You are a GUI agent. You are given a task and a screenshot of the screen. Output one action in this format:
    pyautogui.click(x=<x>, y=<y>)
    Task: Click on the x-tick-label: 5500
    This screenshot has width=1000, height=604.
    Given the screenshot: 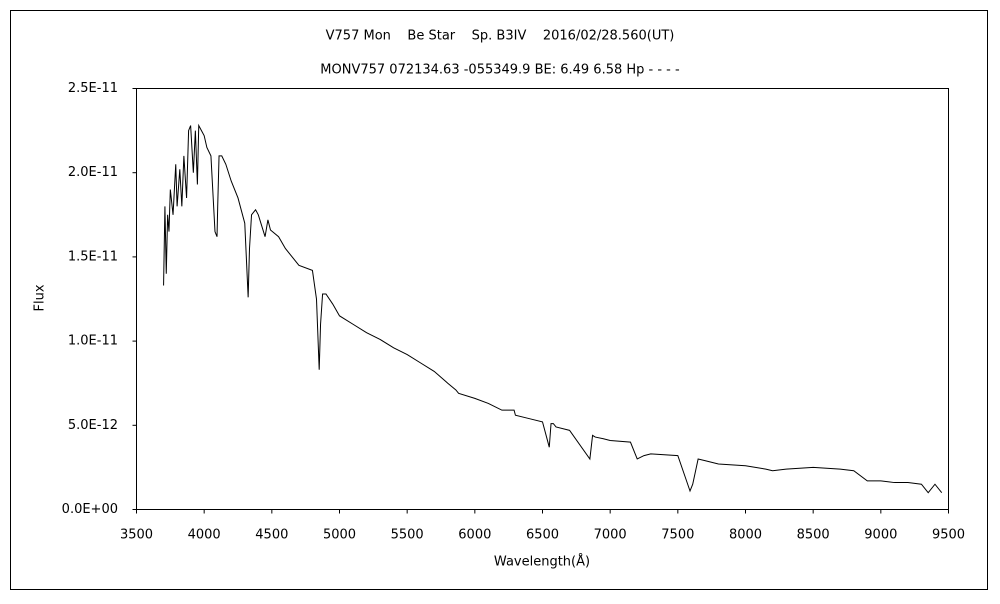 What is the action you would take?
    pyautogui.click(x=407, y=535)
    